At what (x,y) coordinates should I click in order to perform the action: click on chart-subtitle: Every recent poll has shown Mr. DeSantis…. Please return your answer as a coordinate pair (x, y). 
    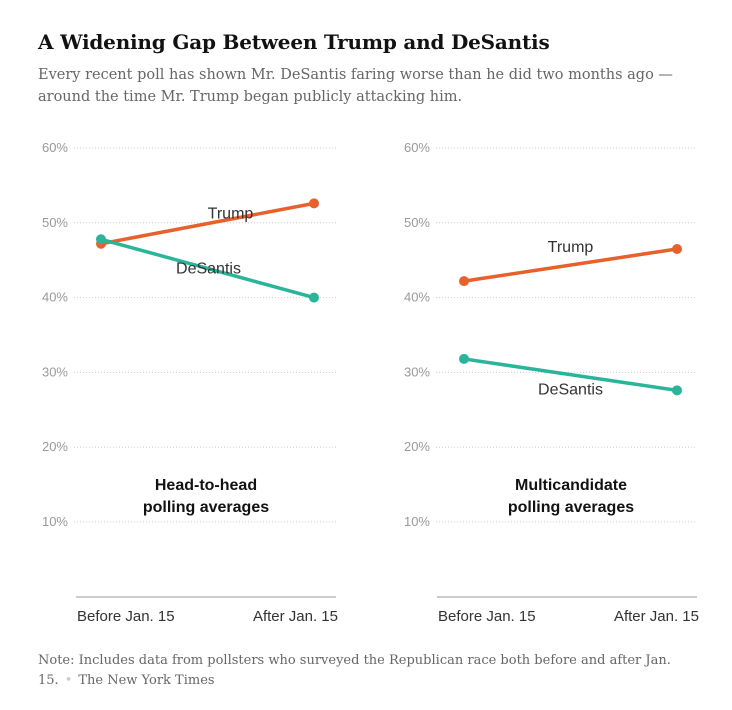
    Looking at the image, I should click on (355, 86).